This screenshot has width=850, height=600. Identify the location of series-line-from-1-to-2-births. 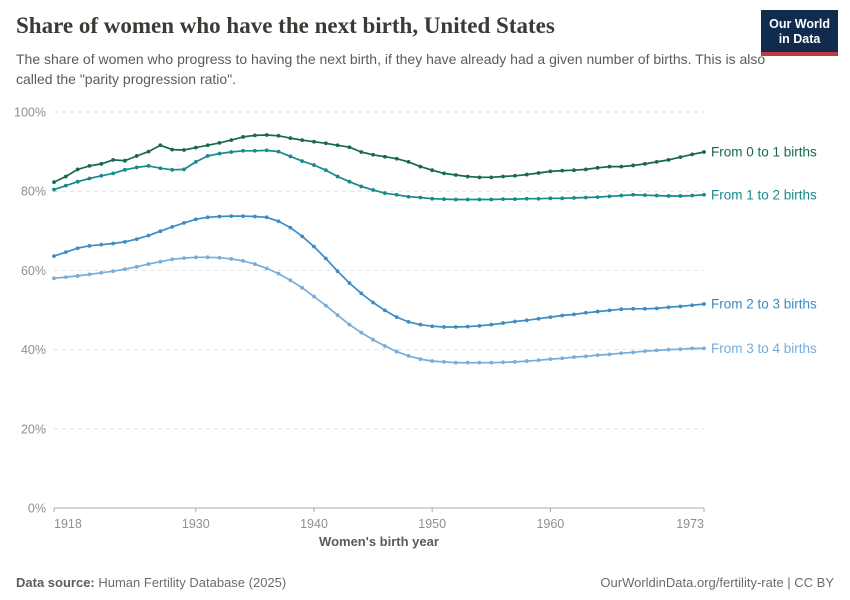
(379, 175).